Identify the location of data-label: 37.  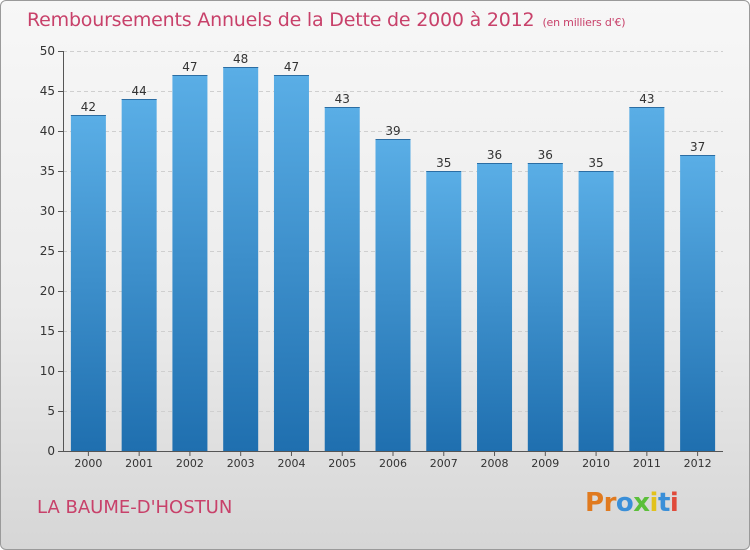
(697, 147).